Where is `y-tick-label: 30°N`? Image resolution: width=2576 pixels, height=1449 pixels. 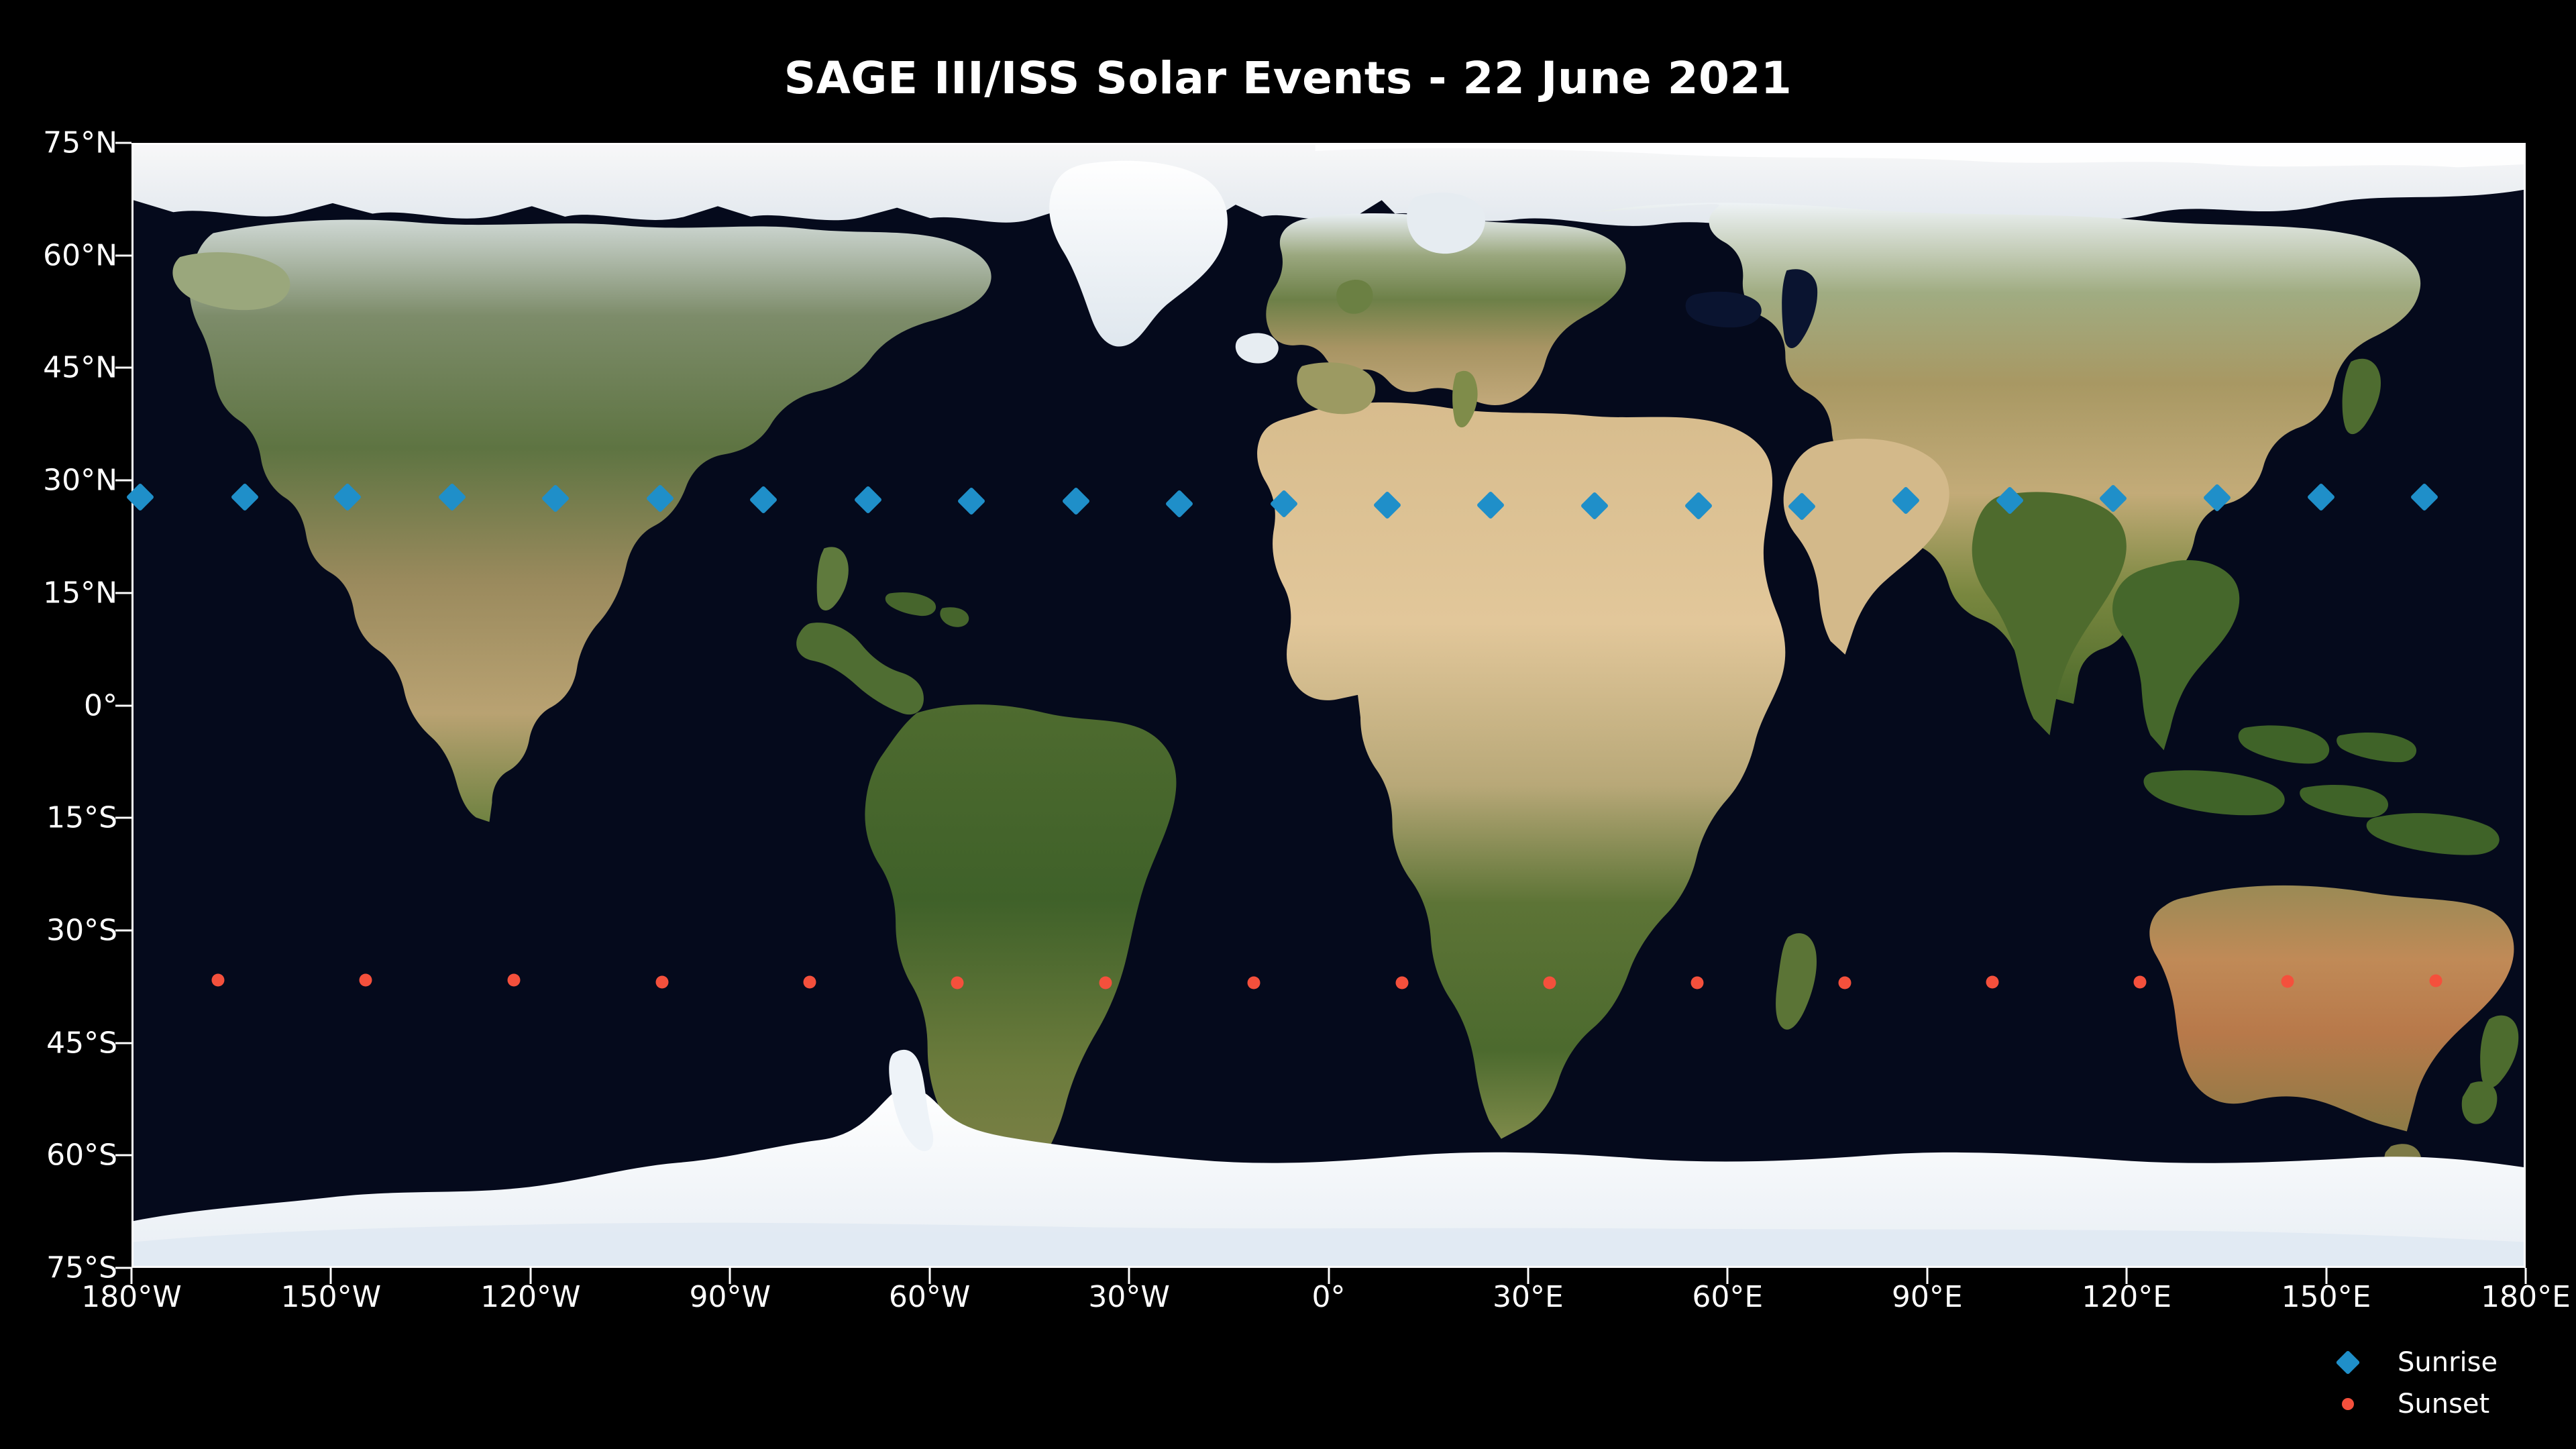 y-tick-label: 30°N is located at coordinates (80, 480).